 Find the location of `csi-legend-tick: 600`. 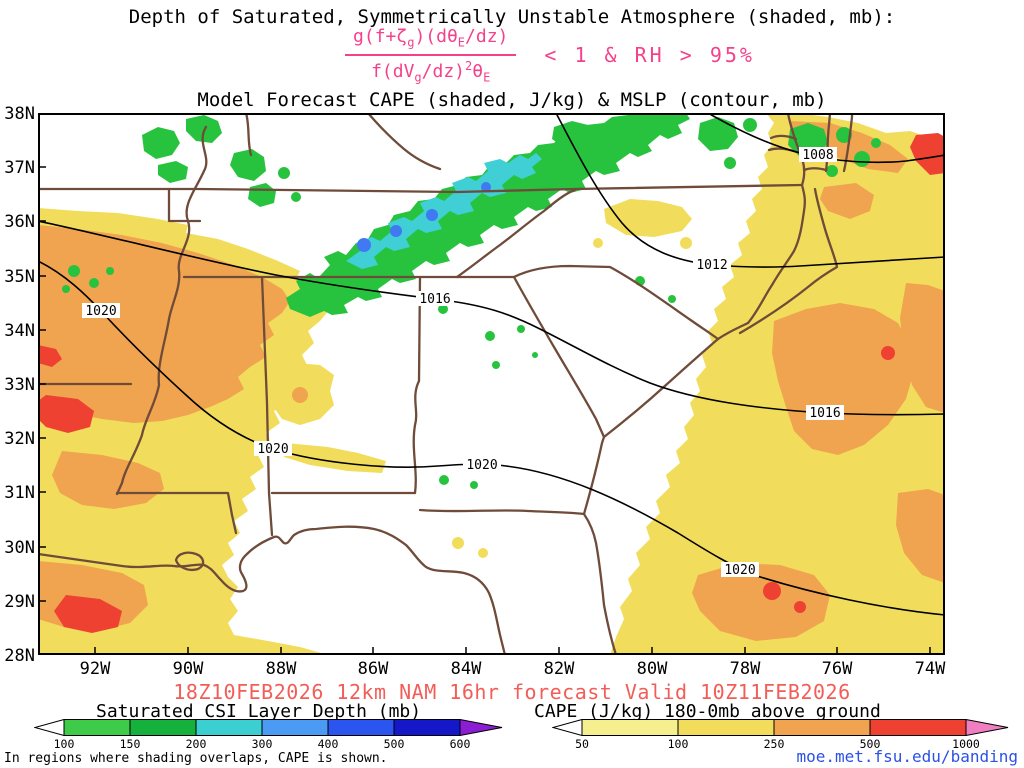

csi-legend-tick: 600 is located at coordinates (460, 744).